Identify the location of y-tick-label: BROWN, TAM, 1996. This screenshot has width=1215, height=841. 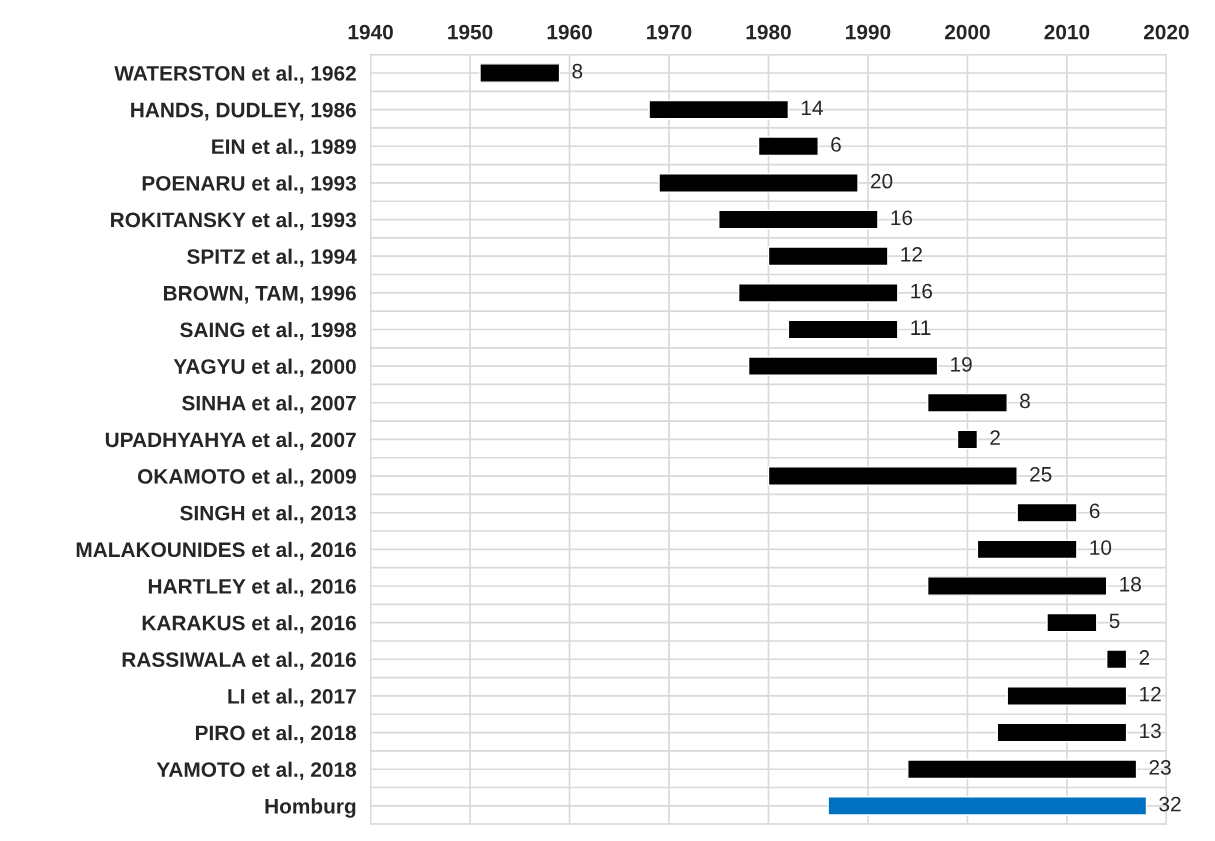
(259, 294).